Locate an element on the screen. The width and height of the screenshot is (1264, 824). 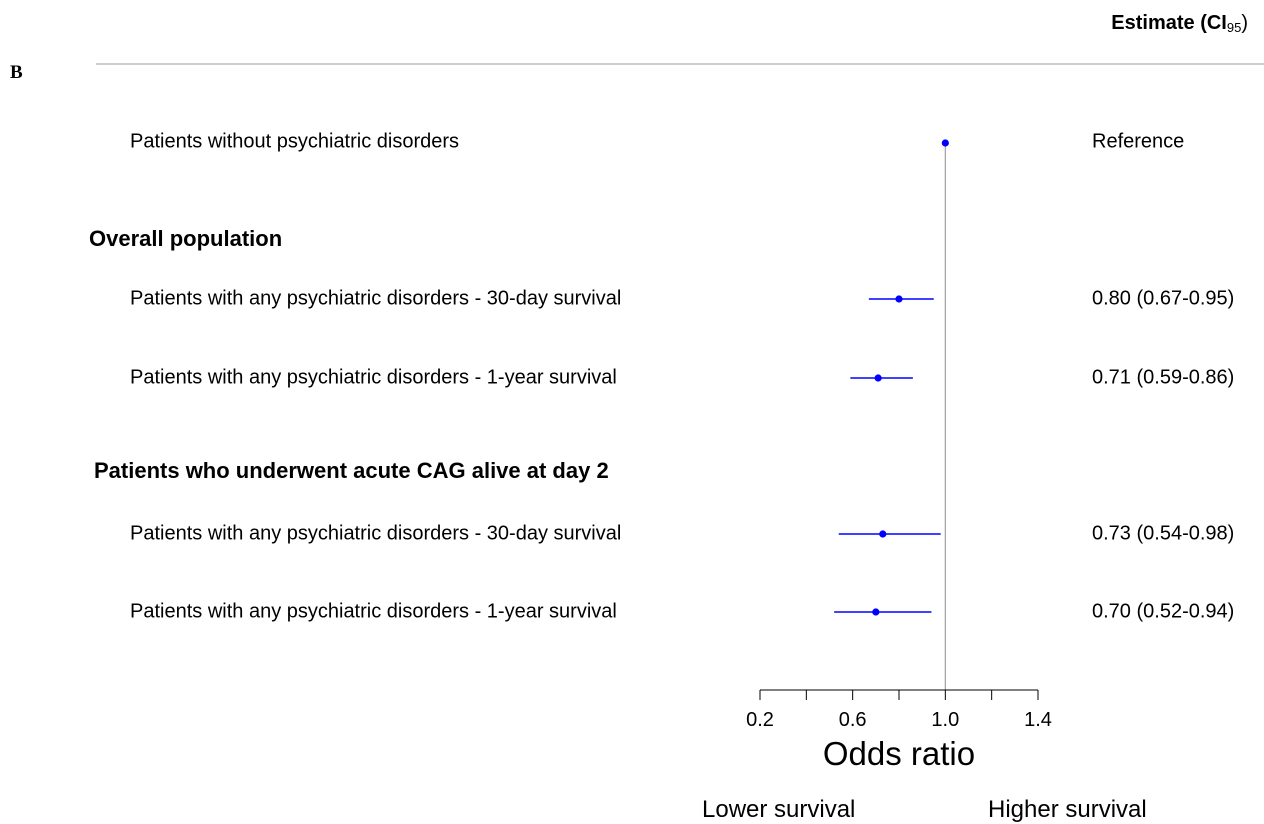
row-label-reference: Patients without psychiatric disorders is located at coordinates (295, 141).